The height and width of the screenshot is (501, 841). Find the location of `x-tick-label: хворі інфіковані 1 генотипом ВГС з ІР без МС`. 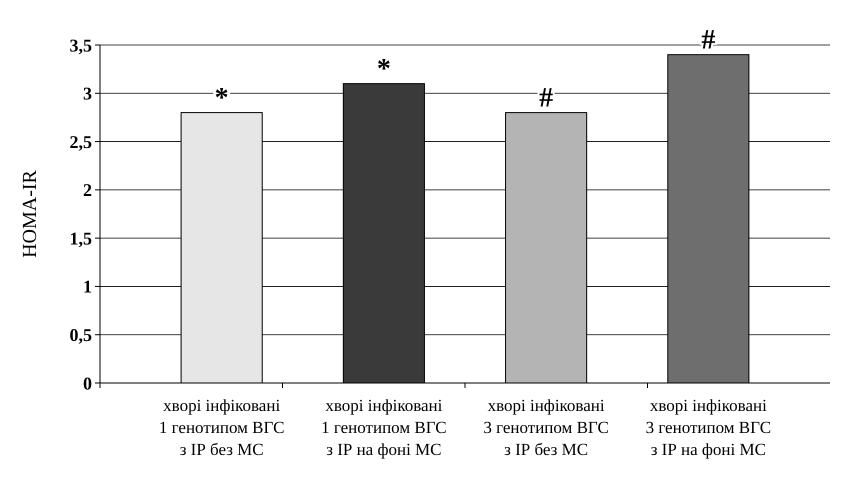

x-tick-label: хворі інфіковані 1 генотипом ВГС з ІР без МС is located at coordinates (221, 427).